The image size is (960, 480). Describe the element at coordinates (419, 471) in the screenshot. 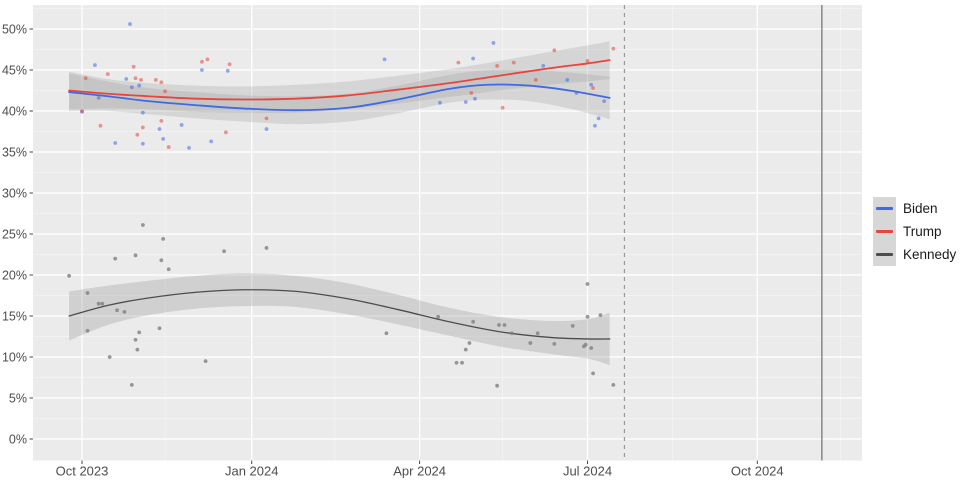

I see `x-tick-label: Apr 2024` at that location.